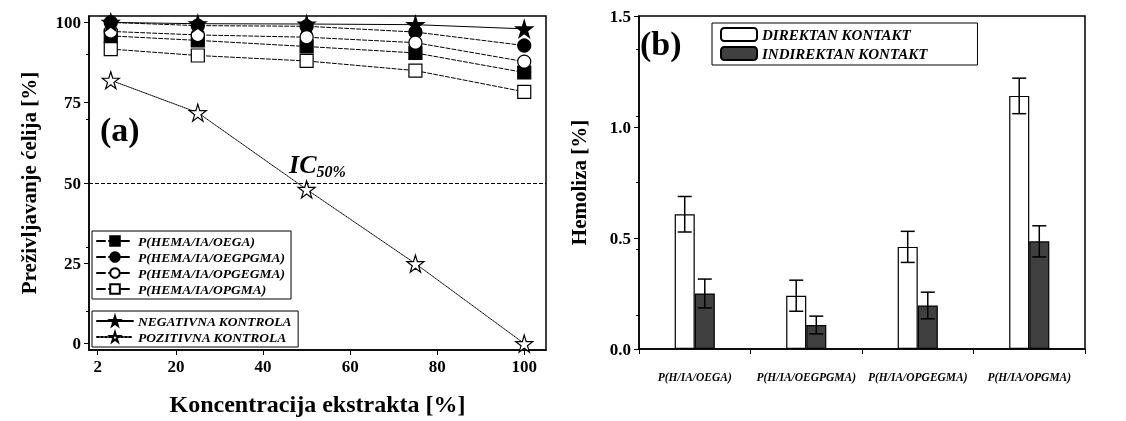  Describe the element at coordinates (28, 183) in the screenshot. I see `y-axis-title: Preživljavanje ćelija [%]` at that location.